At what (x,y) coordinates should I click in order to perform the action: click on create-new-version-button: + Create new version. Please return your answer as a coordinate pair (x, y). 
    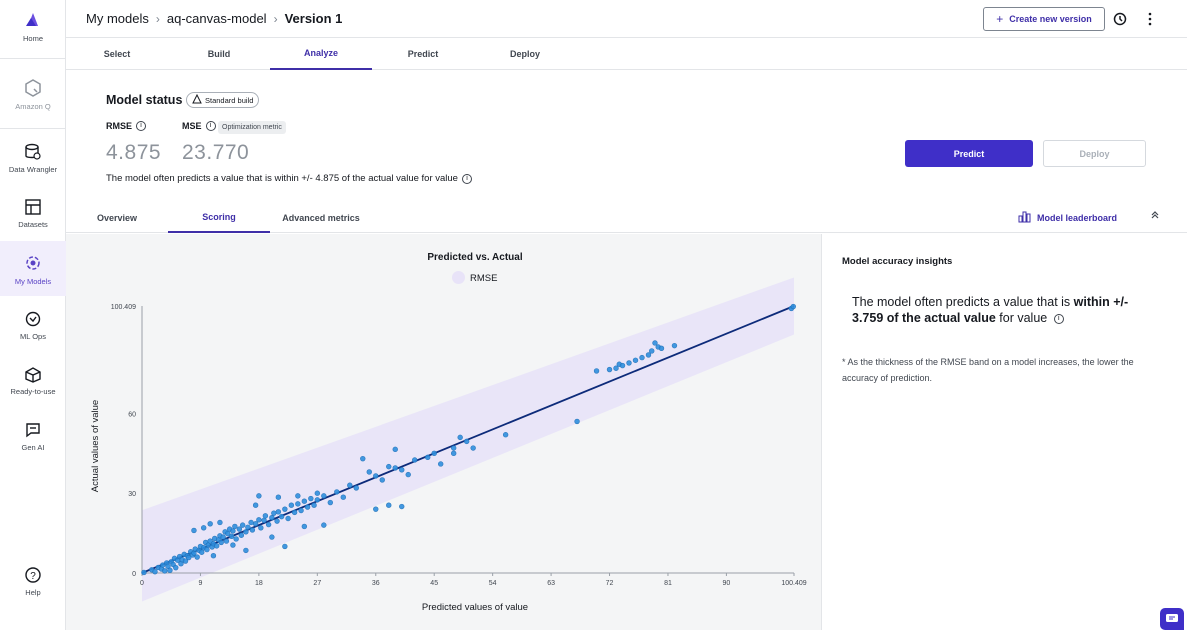
    Looking at the image, I should click on (1044, 19).